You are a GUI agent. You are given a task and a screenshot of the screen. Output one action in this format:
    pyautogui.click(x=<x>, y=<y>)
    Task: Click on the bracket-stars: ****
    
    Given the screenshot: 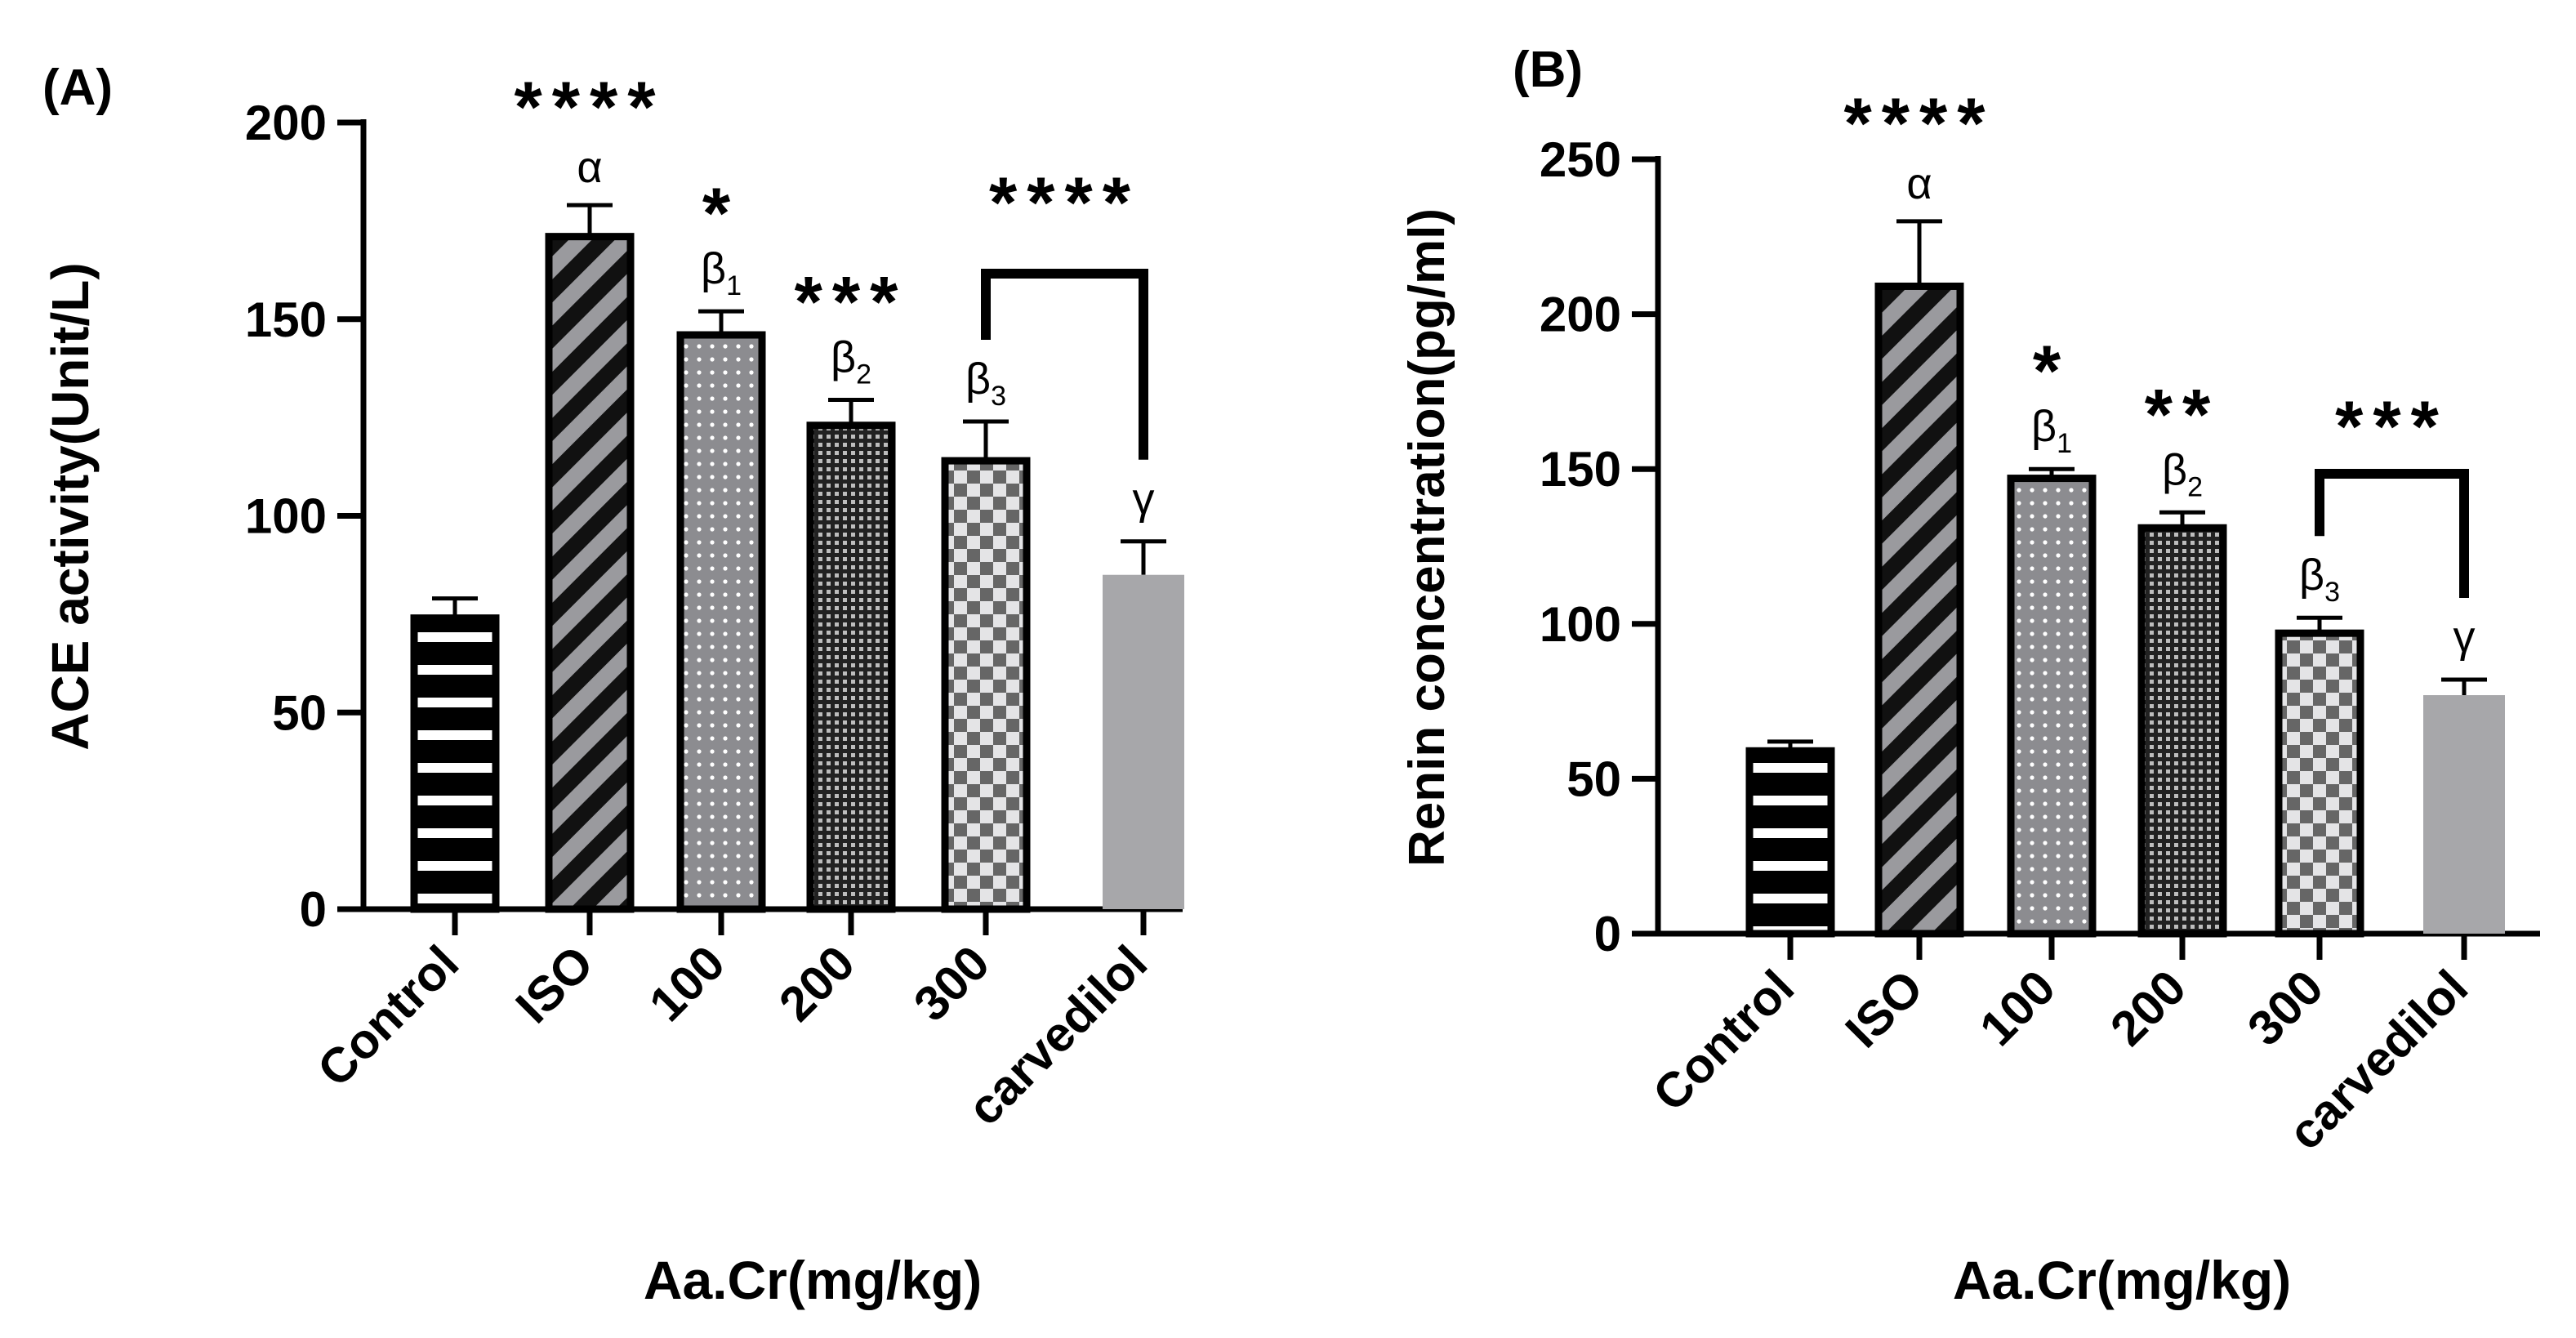 What is the action you would take?
    pyautogui.click(x=1064, y=202)
    